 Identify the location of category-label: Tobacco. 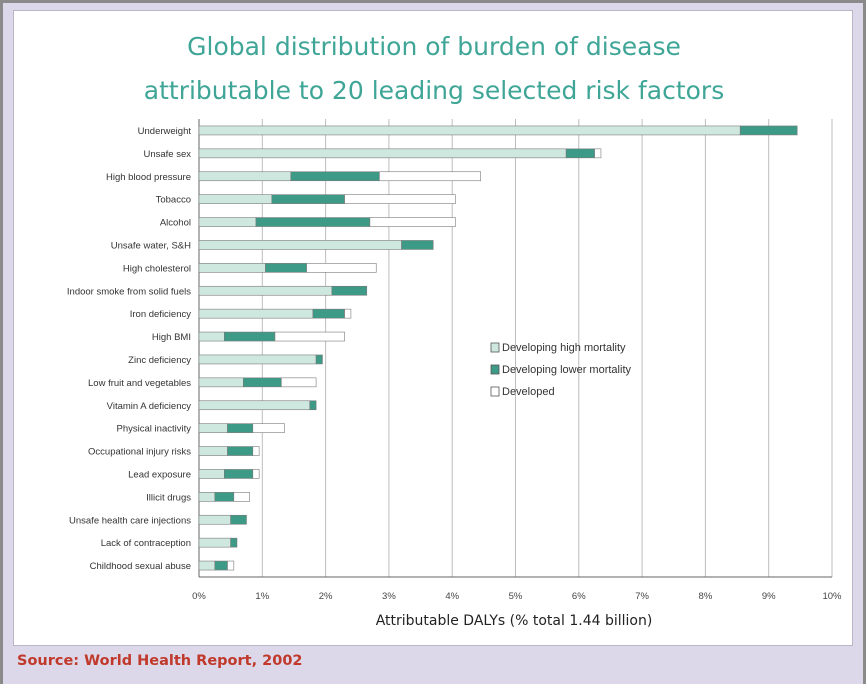
(173, 200).